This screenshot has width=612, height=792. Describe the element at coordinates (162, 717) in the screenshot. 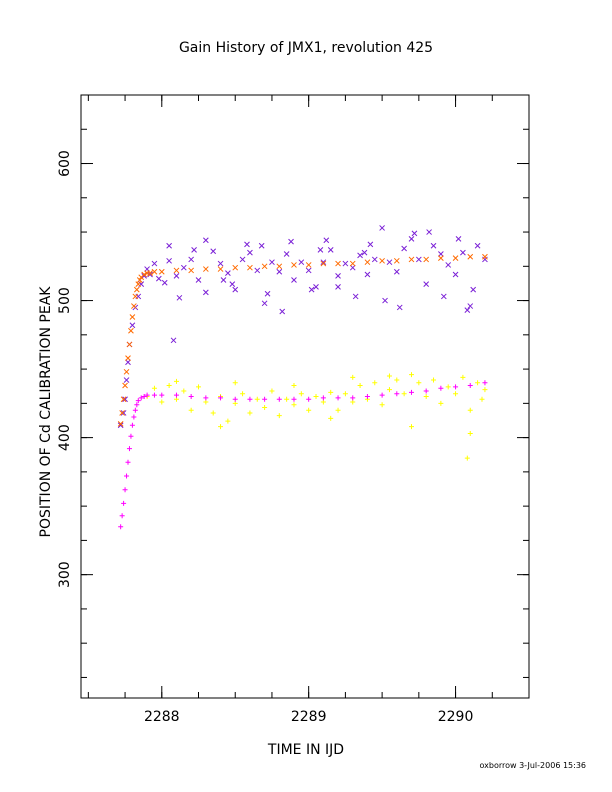

I see `x-tick-label: 2288` at that location.